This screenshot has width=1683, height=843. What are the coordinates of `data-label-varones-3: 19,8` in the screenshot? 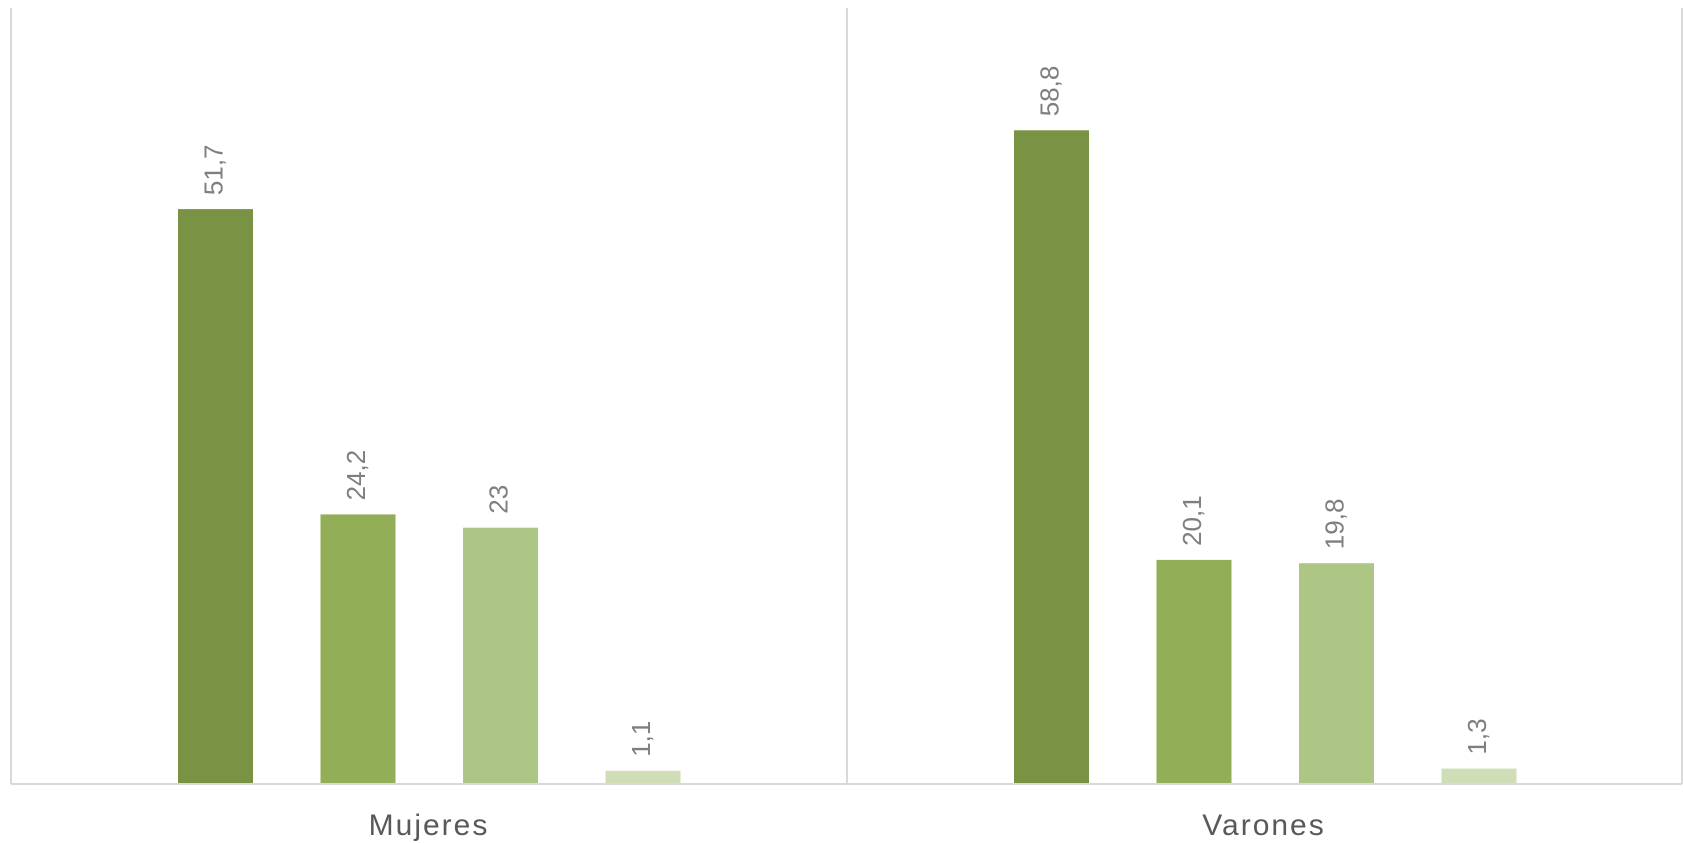 It's located at (1334, 524).